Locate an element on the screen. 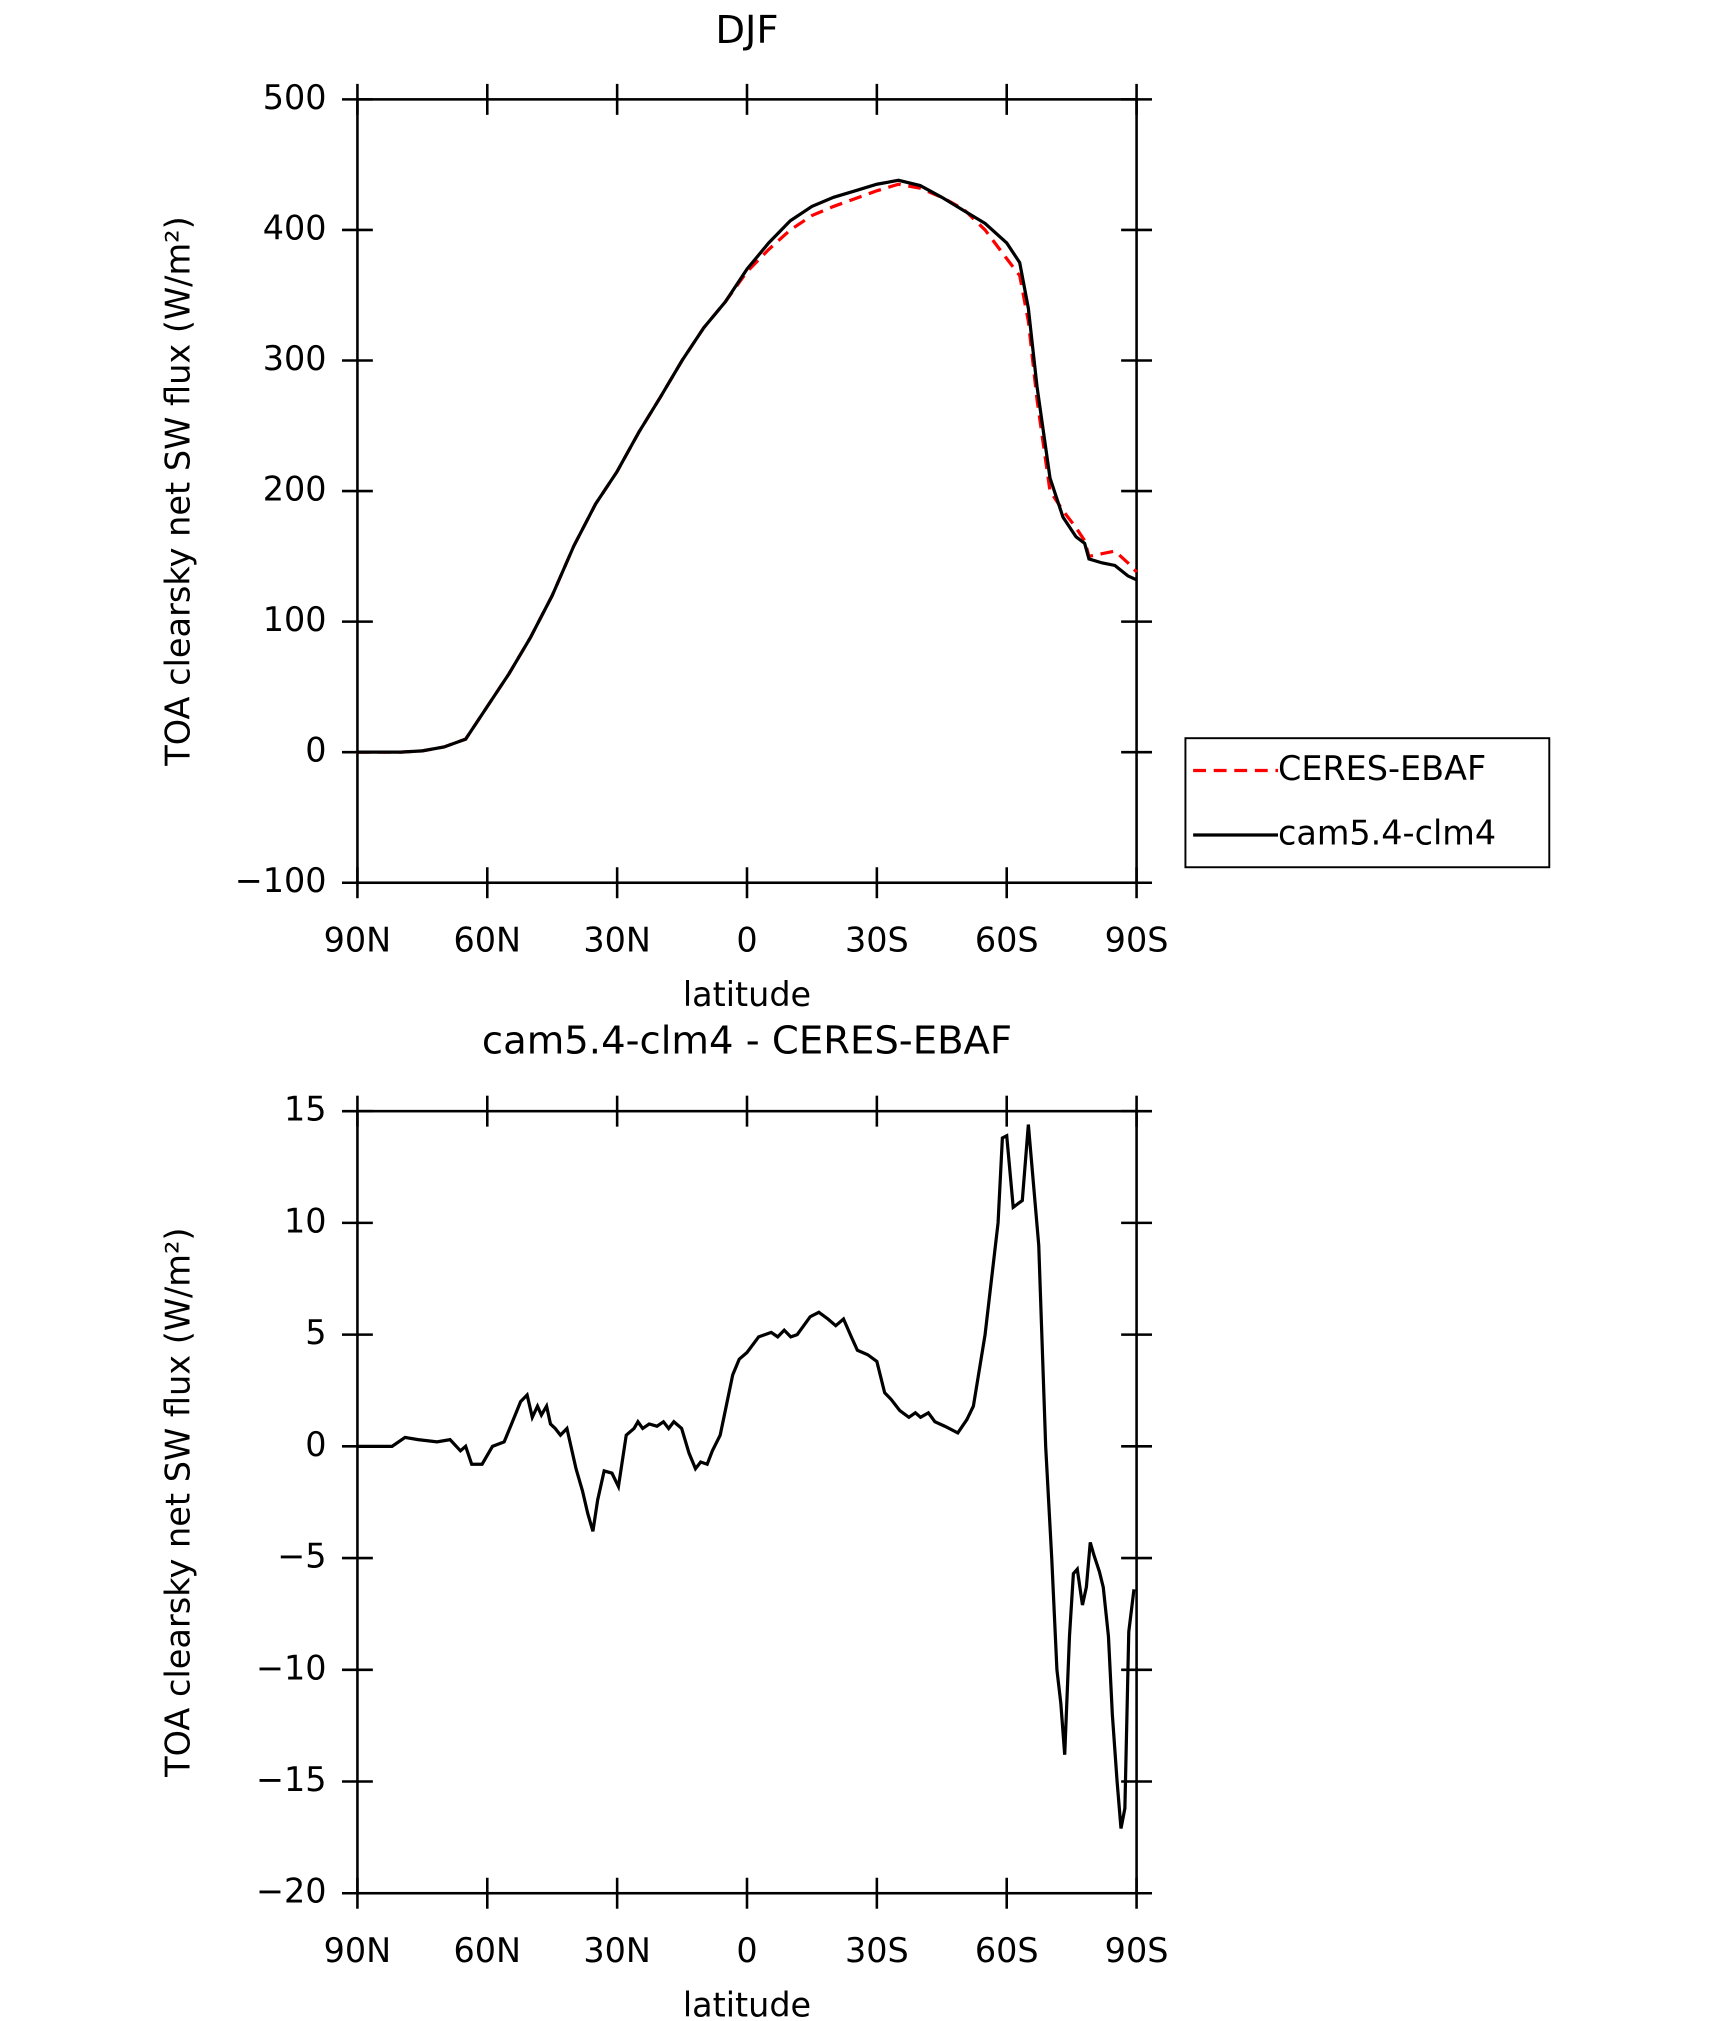 The width and height of the screenshot is (1710, 2021). legend-label: cam5.4-clm4 is located at coordinates (1387, 832).